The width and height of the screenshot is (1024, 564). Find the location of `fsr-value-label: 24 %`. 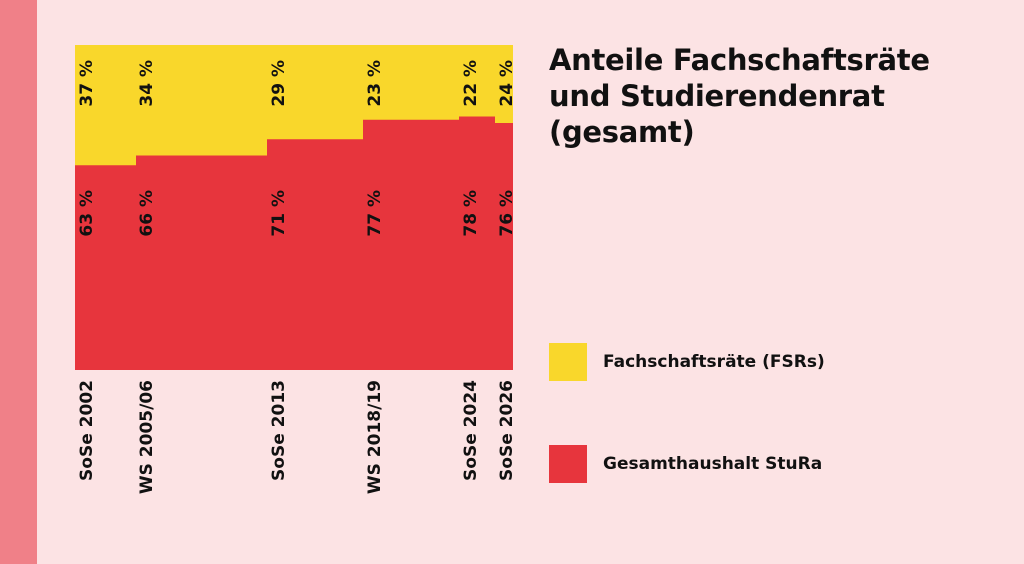

fsr-value-label: 24 % is located at coordinates (507, 83).